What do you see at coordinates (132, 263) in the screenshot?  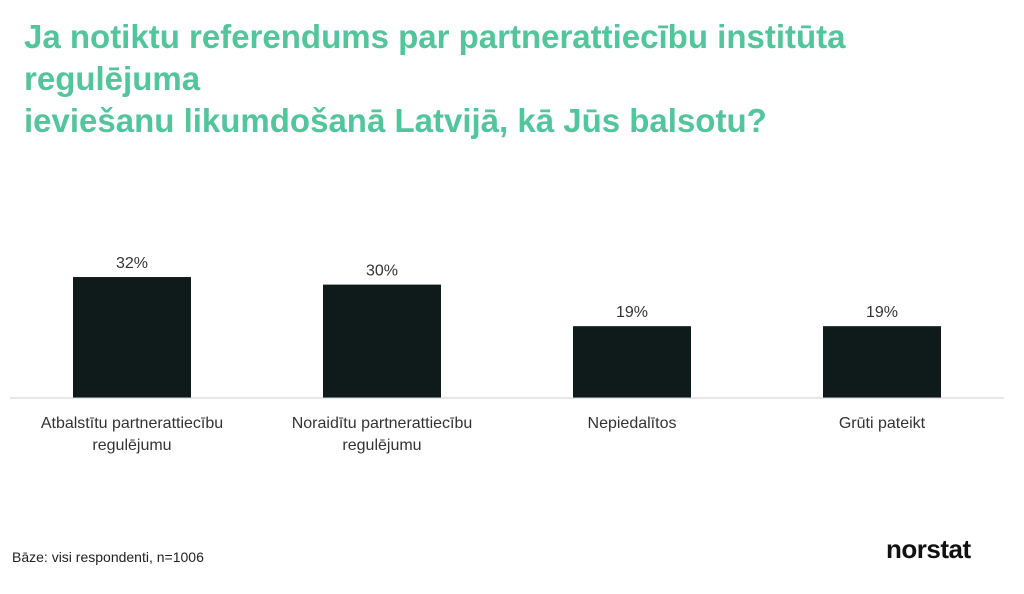 I see `data-label-1: 32%` at bounding box center [132, 263].